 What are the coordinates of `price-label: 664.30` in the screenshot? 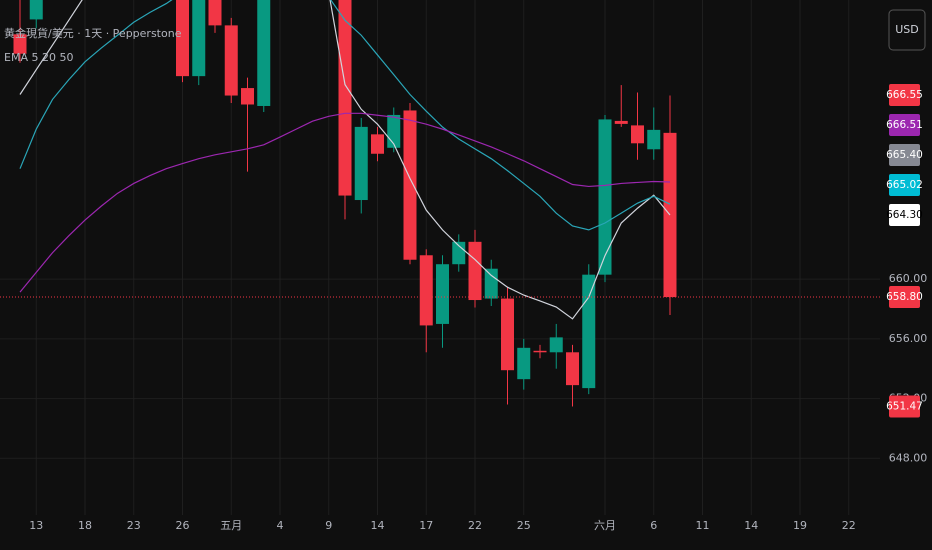 It's located at (904, 215).